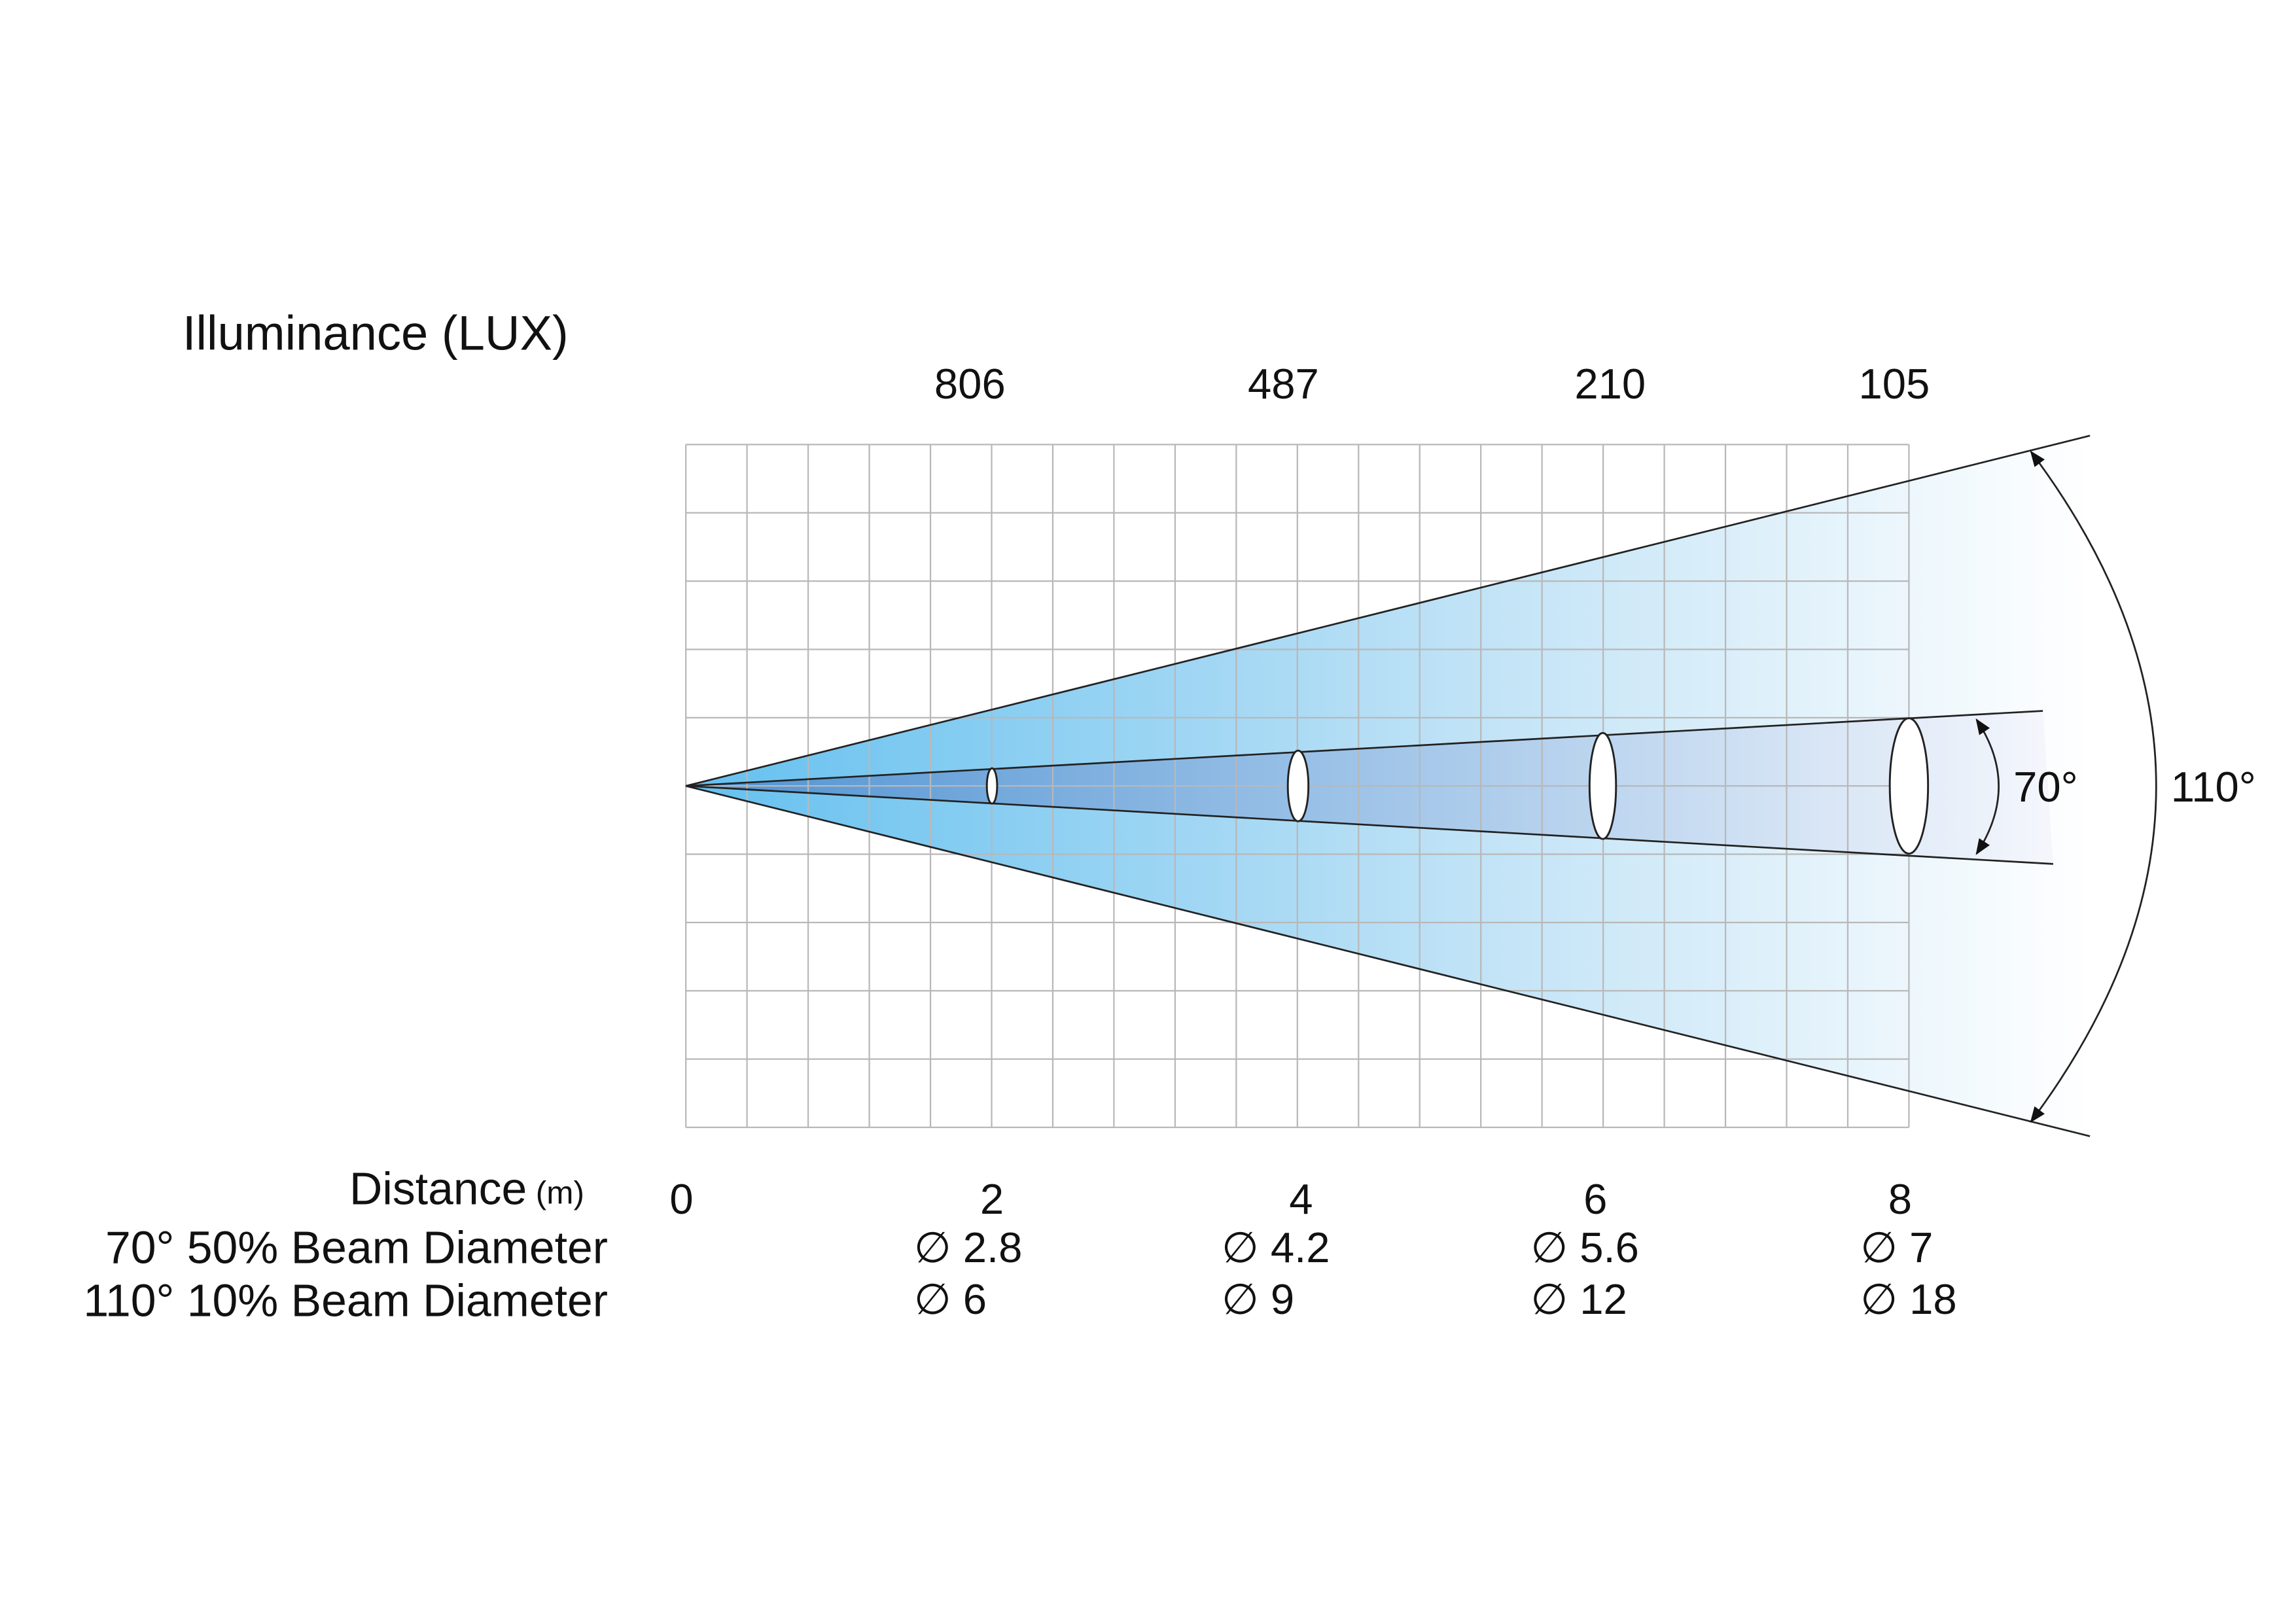 Image resolution: width=2296 pixels, height=1624 pixels. Describe the element at coordinates (2213, 787) in the screenshot. I see `outer-angle: 110°` at that location.